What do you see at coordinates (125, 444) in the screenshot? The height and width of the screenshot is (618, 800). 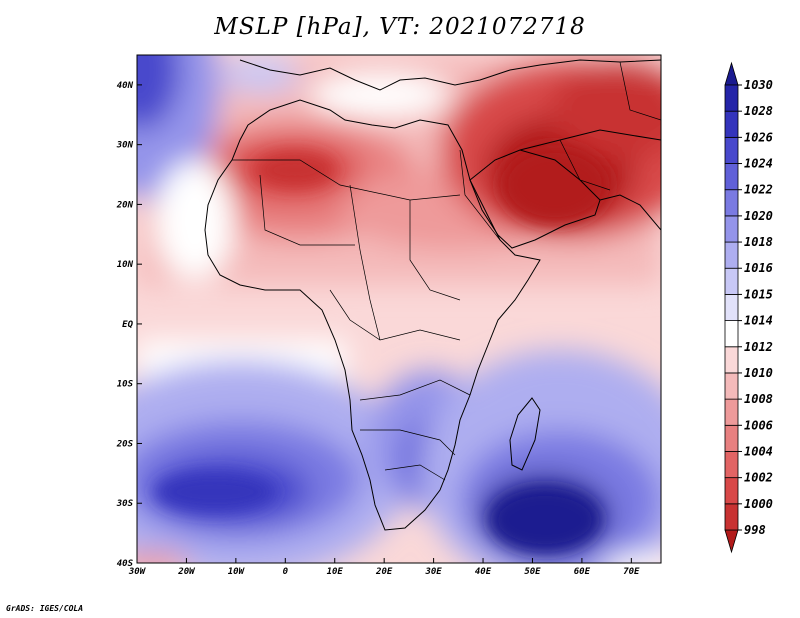 I see `lat-tick-label: 20S` at bounding box center [125, 444].